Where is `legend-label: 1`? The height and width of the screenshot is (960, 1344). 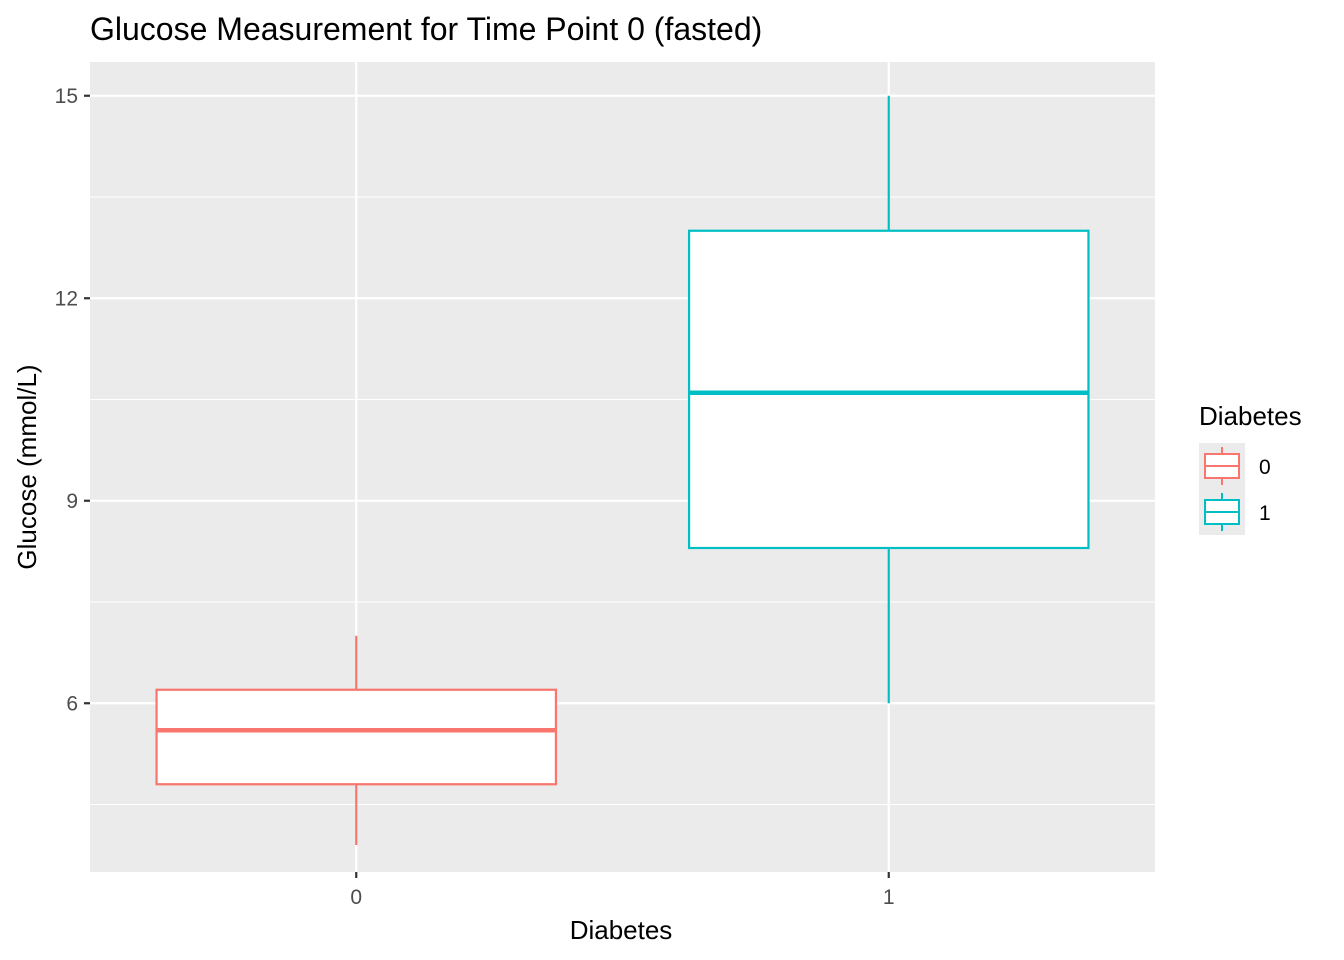
legend-label: 1 is located at coordinates (1265, 513).